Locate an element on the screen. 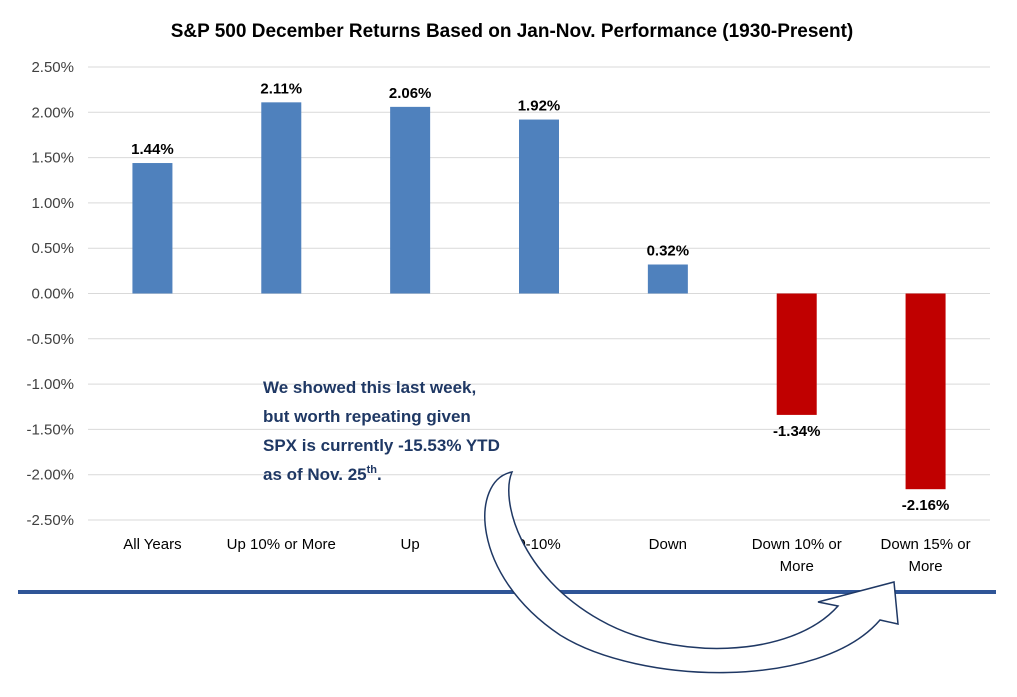 This screenshot has height=697, width=1017. y-tick-label: 0.50% is located at coordinates (52, 248).